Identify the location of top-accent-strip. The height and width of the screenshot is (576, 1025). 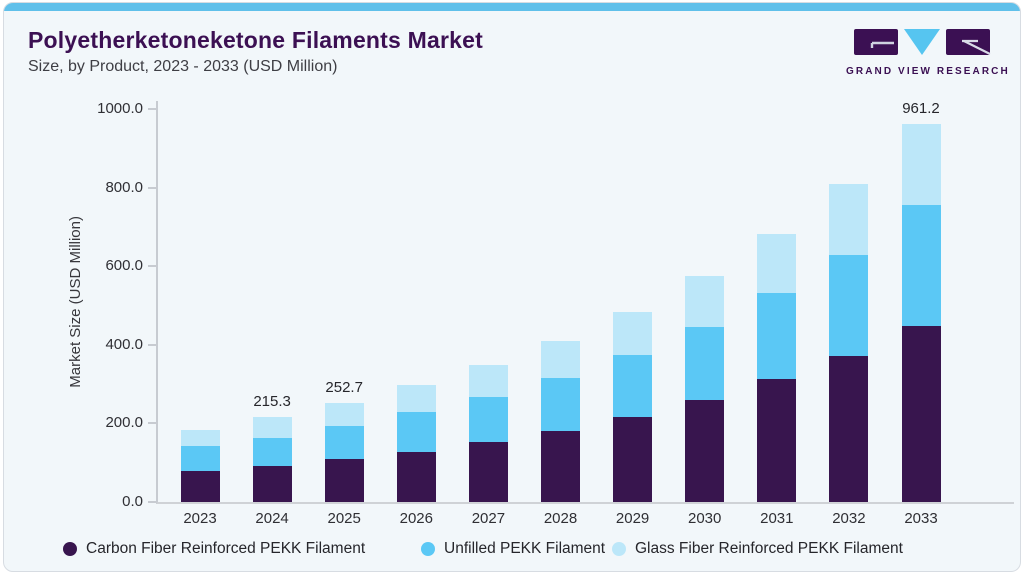
(512, 7).